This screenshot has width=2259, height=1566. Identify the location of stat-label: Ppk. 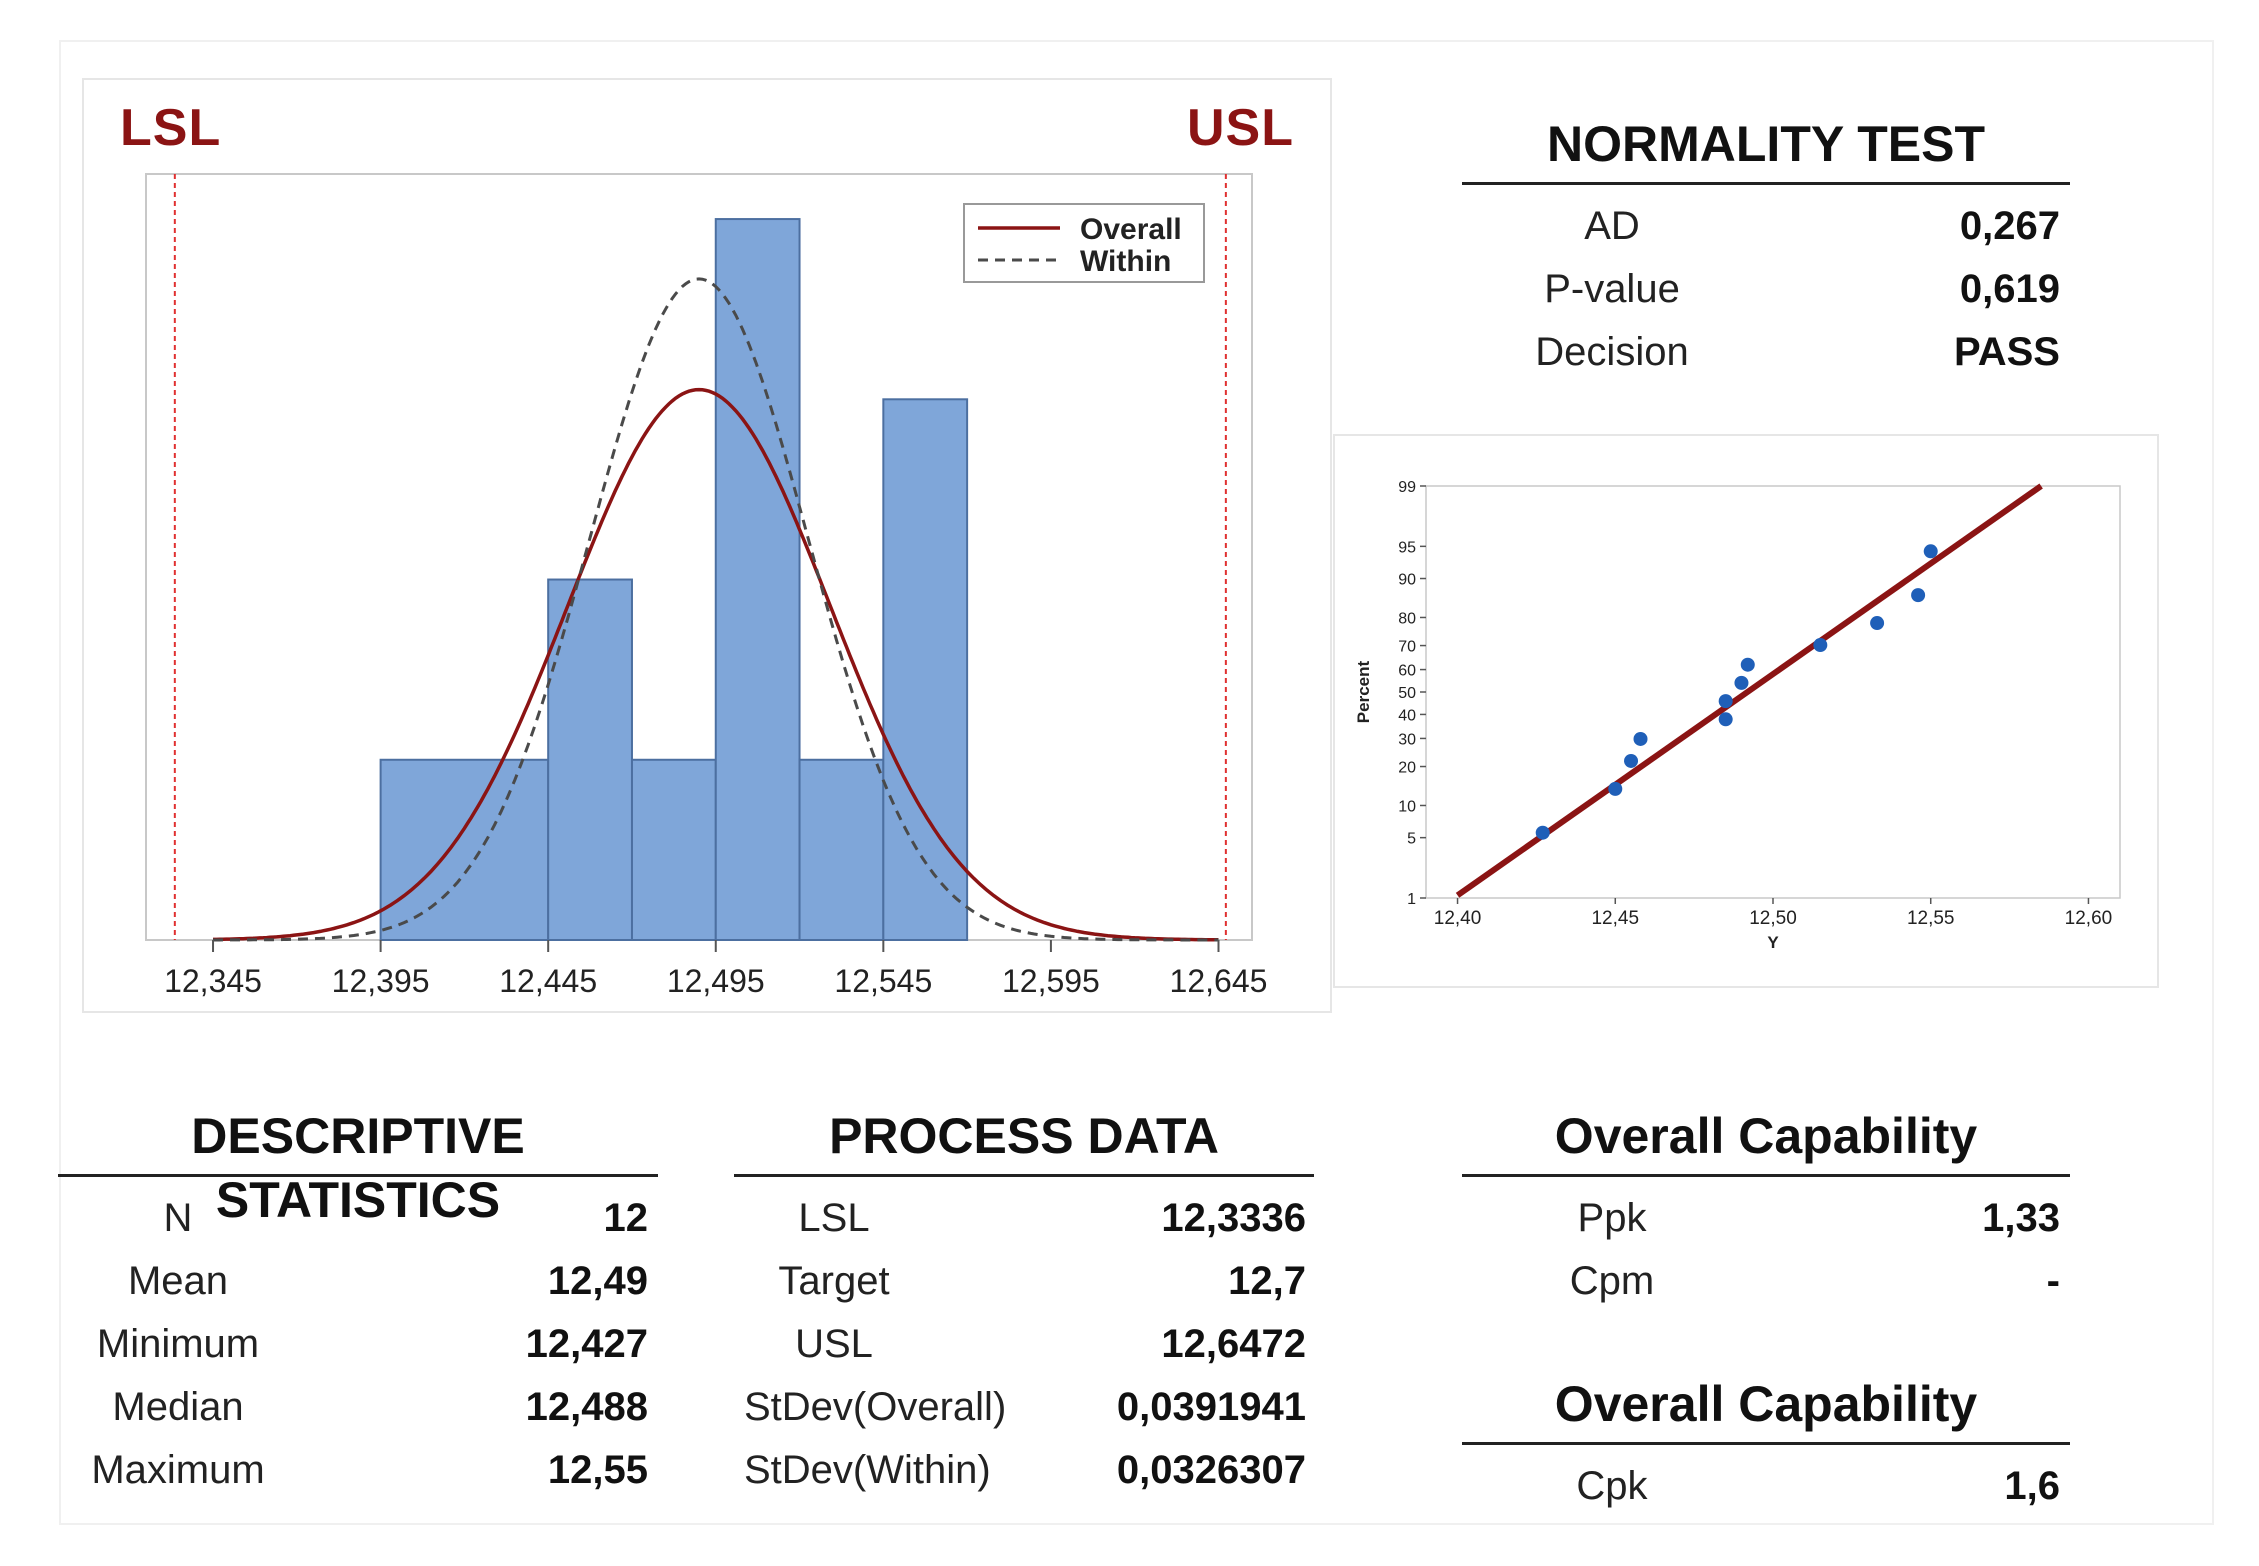
(1612, 1218).